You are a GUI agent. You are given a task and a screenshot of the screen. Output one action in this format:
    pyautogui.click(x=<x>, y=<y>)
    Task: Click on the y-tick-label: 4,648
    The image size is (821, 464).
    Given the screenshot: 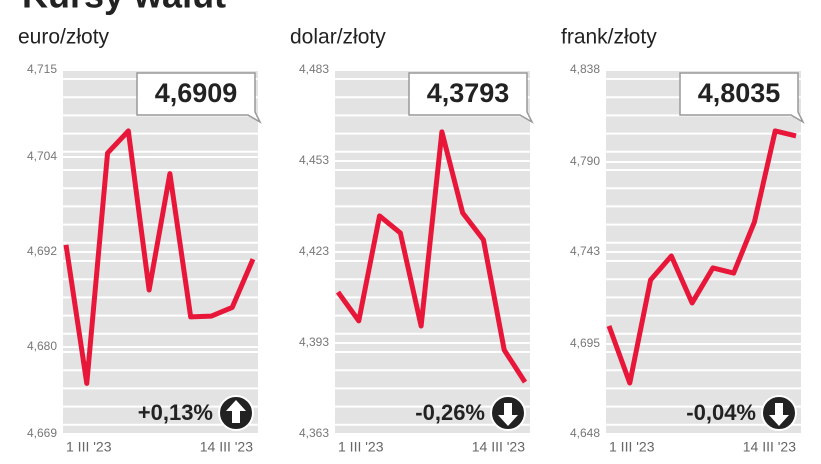 What is the action you would take?
    pyautogui.click(x=585, y=433)
    